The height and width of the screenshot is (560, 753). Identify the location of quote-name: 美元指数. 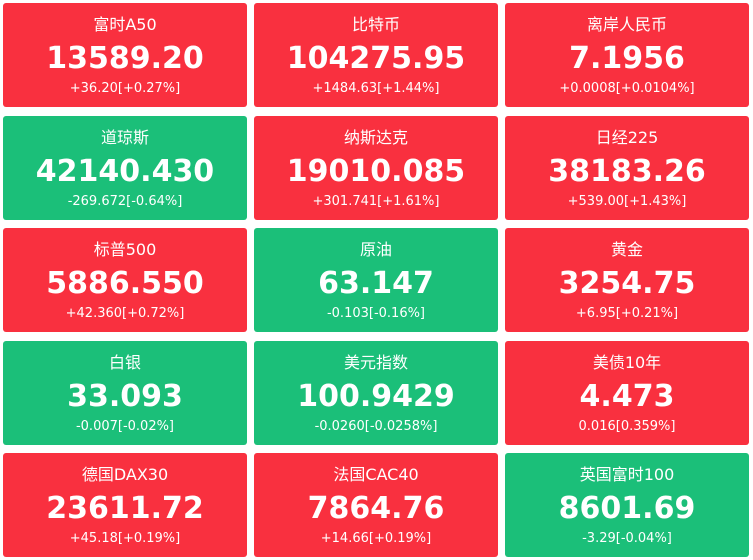
(375, 362).